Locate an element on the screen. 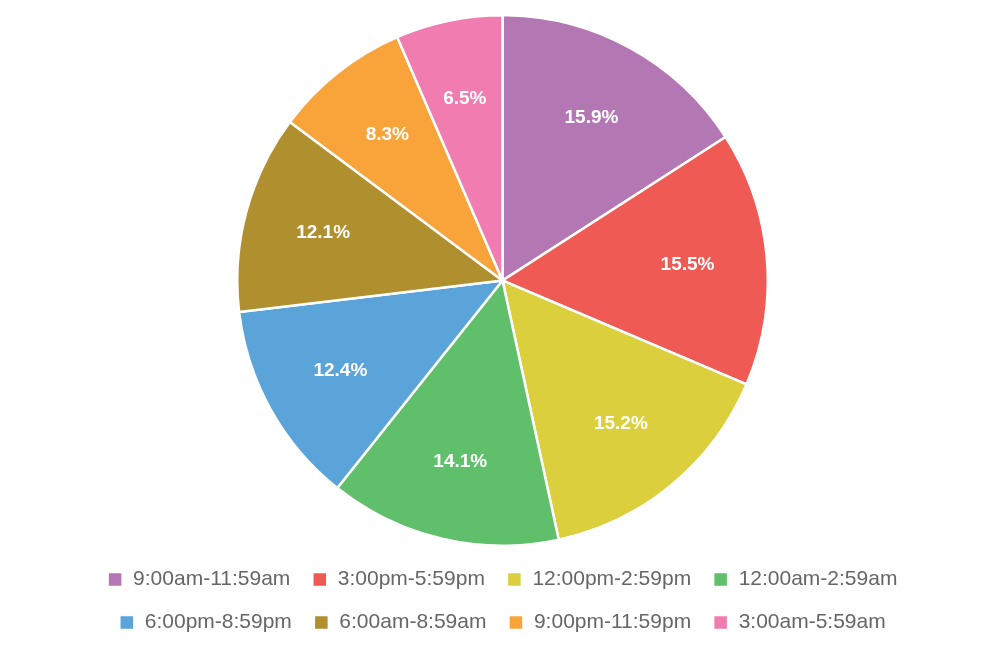  data-label: 14.1% is located at coordinates (460, 460).